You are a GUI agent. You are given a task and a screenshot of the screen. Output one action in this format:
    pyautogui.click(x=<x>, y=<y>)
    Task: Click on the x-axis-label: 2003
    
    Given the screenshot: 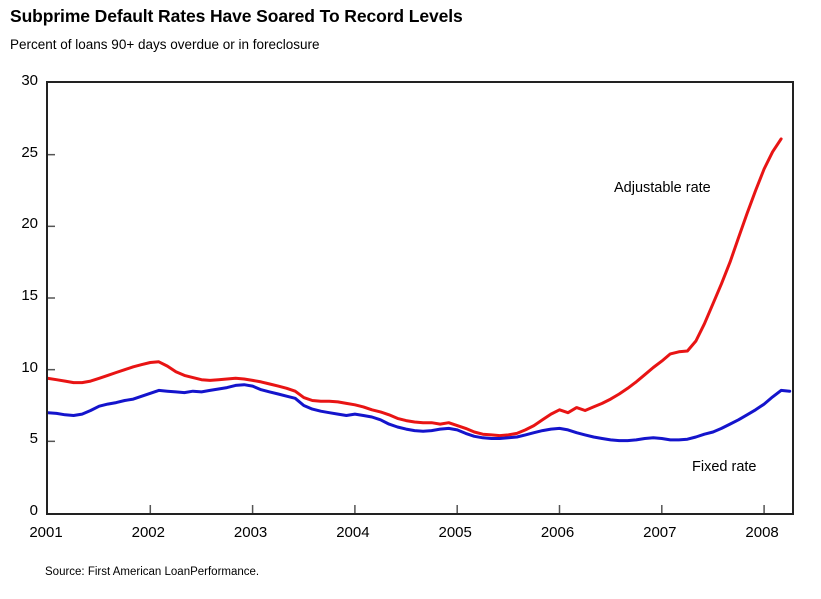 What is the action you would take?
    pyautogui.click(x=250, y=532)
    